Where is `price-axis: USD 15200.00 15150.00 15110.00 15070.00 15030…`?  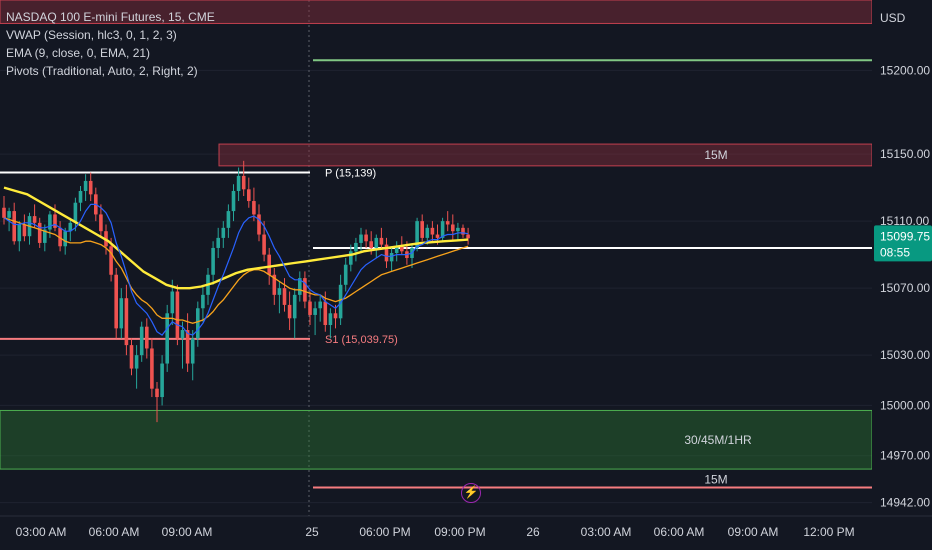
price-axis: USD 15200.00 15150.00 15110.00 15070.00 15030… is located at coordinates (902, 275).